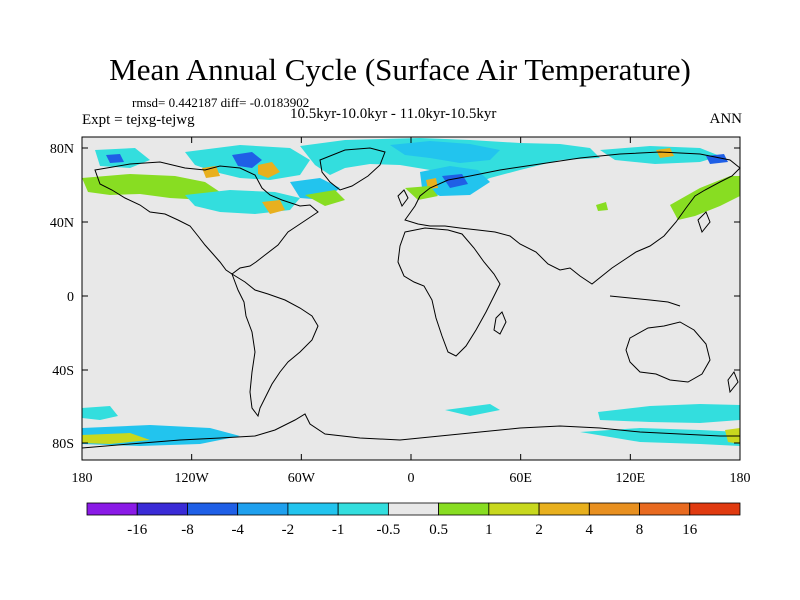 The height and width of the screenshot is (600, 800). Describe the element at coordinates (237, 530) in the screenshot. I see `colorbar-label: -4` at that location.